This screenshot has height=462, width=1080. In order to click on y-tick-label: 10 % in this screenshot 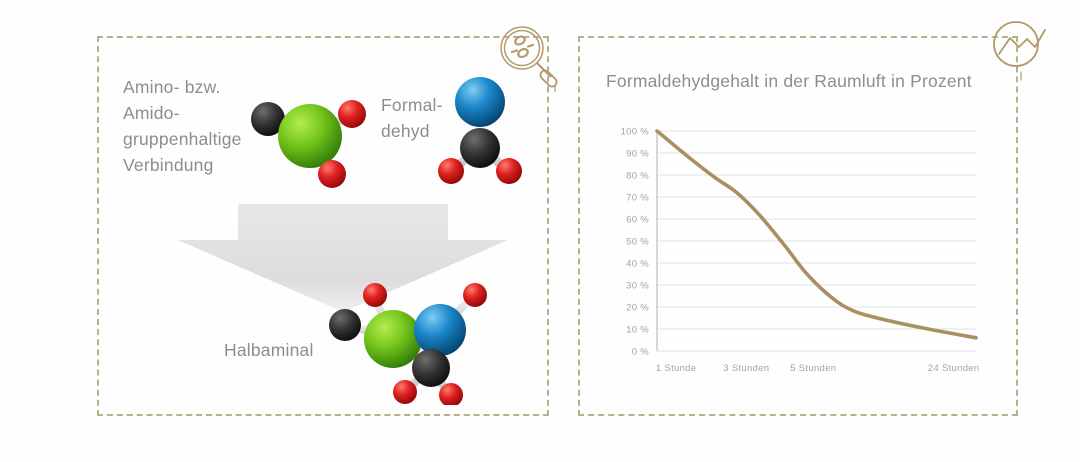, I will do `click(637, 329)`.